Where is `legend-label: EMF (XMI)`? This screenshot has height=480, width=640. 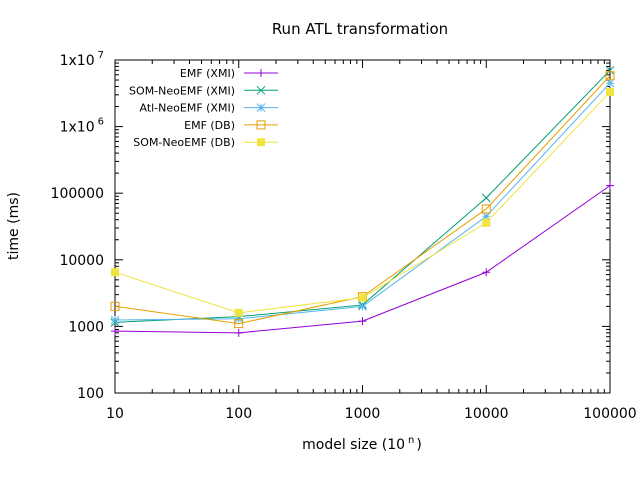 legend-label: EMF (XMI) is located at coordinates (207, 73).